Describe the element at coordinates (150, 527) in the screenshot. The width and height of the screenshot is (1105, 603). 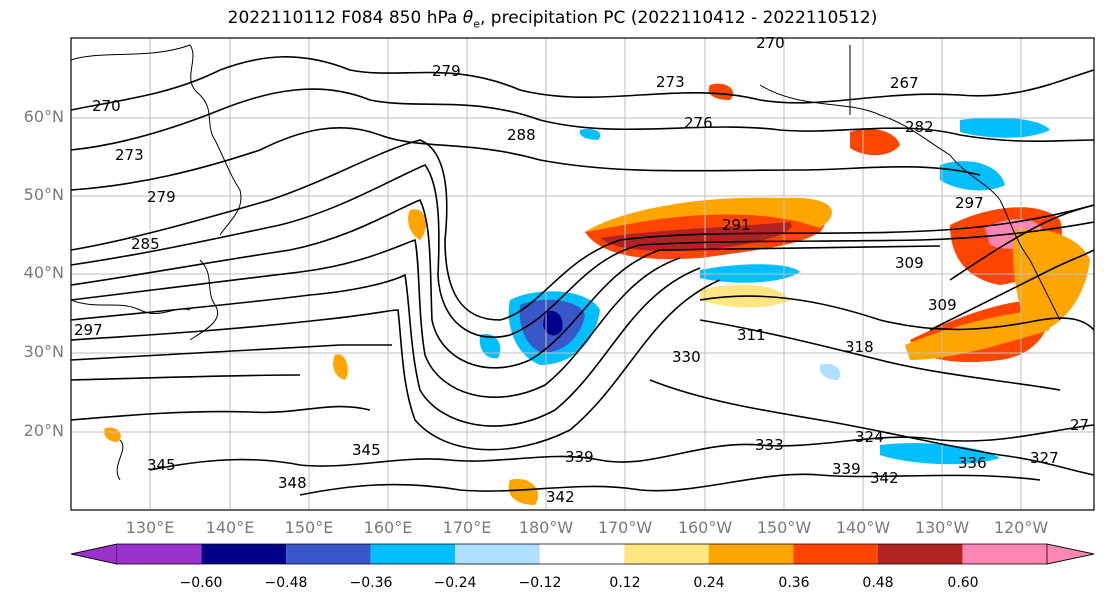
I see `lon-label: 130°E` at that location.